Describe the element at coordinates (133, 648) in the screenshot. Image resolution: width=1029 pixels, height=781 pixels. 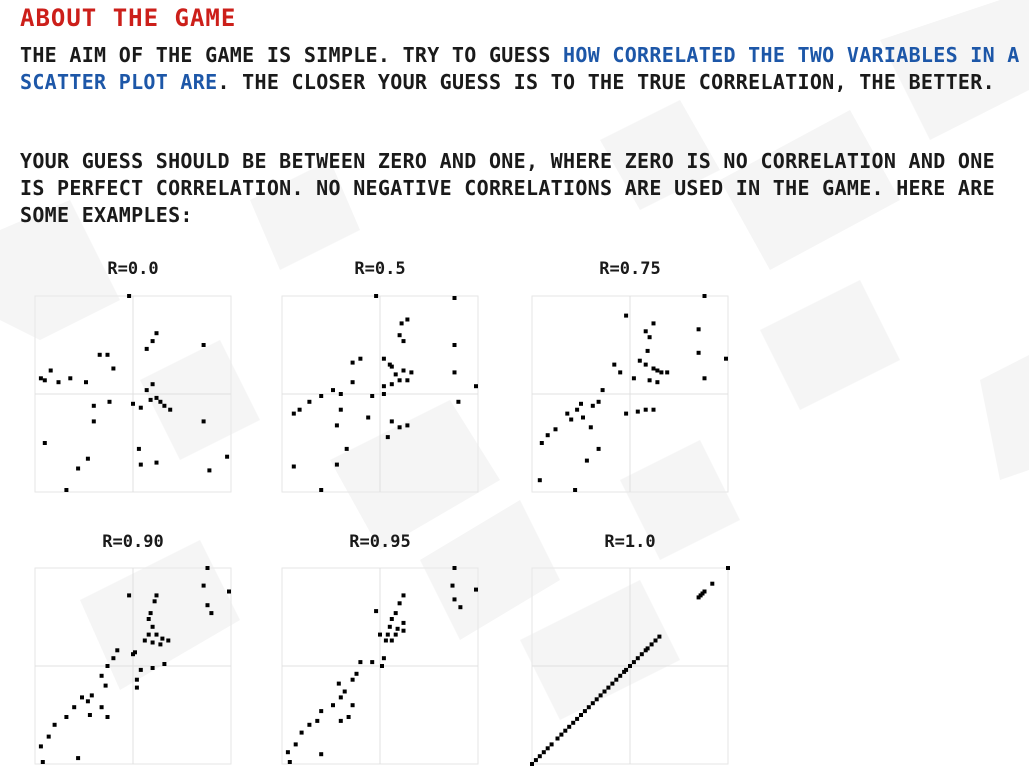
I see `scatter-plot-3: R=0.90` at that location.